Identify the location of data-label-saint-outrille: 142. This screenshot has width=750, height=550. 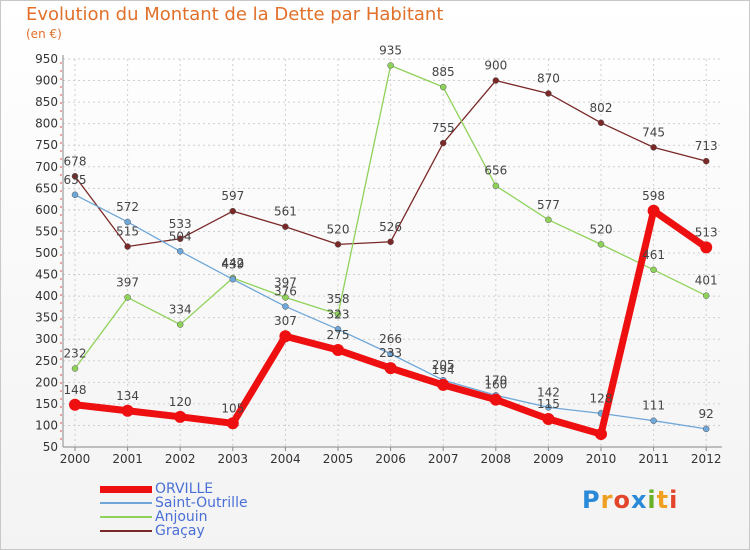
(548, 392).